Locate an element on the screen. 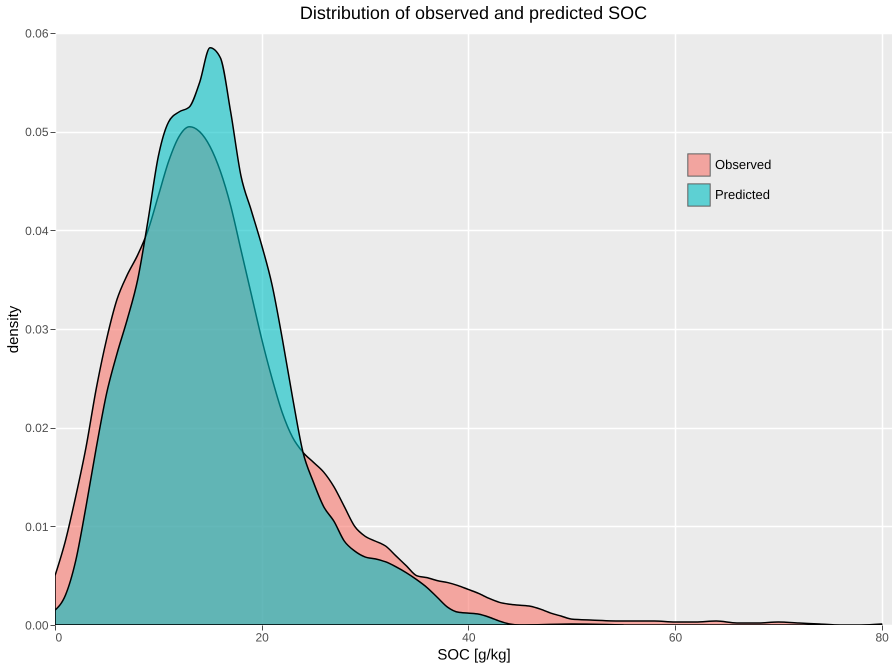  x-axis-title: SOC [g/kg] is located at coordinates (474, 655).